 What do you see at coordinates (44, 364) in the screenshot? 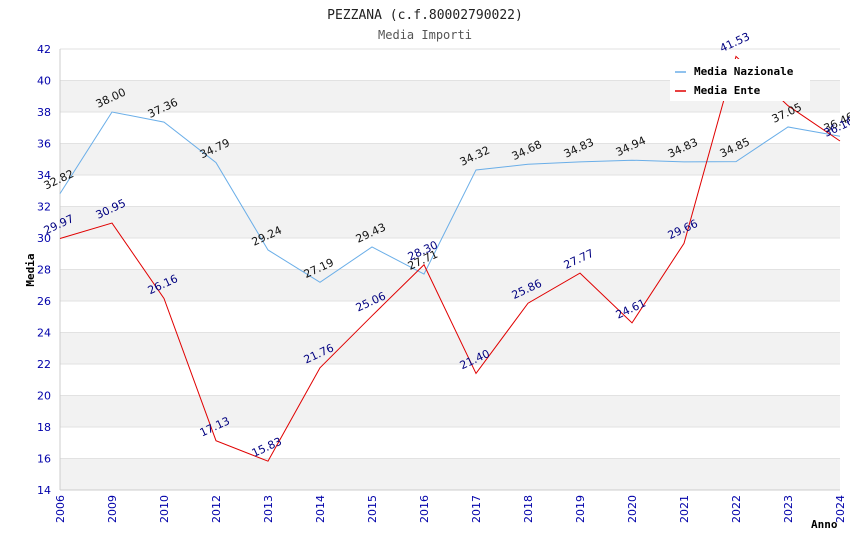
I see `y-tick-label: 22` at bounding box center [44, 364].